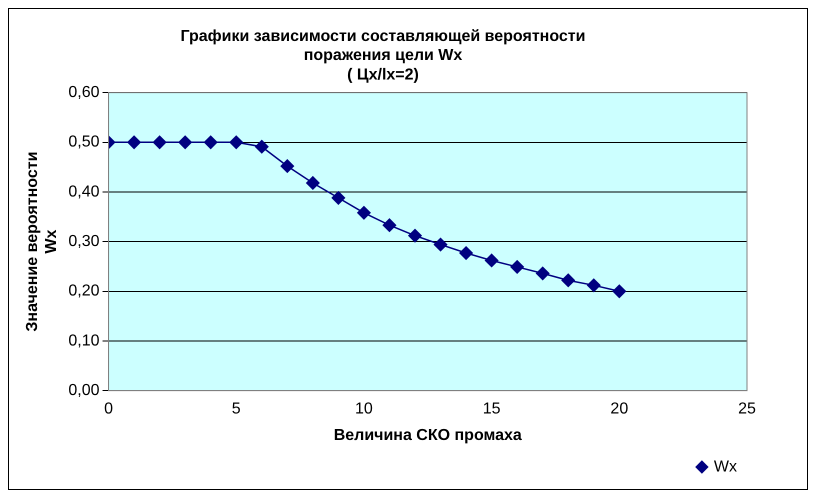 Image resolution: width=816 pixels, height=498 pixels. What do you see at coordinates (491, 409) in the screenshot?
I see `x-tick-label: 15` at bounding box center [491, 409].